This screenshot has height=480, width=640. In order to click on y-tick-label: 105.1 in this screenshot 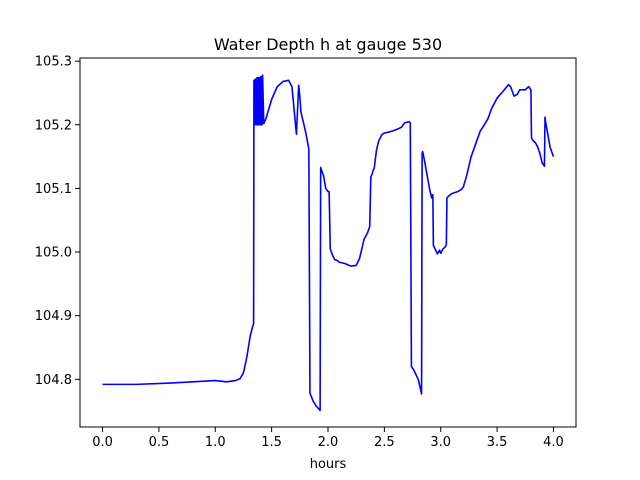, I will do `click(53, 189)`.